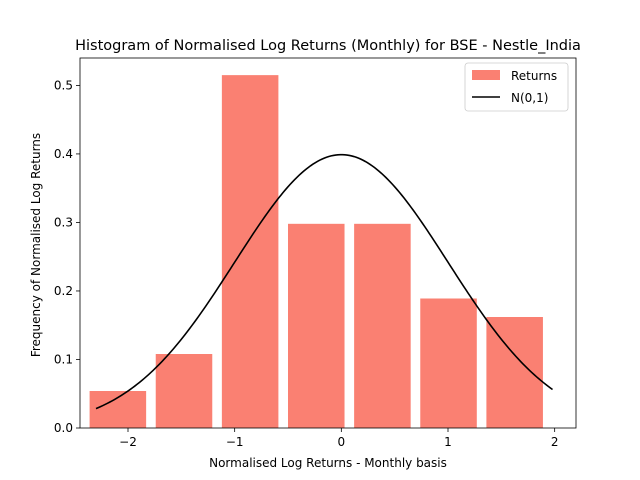  Describe the element at coordinates (63, 291) in the screenshot. I see `y-tick-label: 0.2` at that location.